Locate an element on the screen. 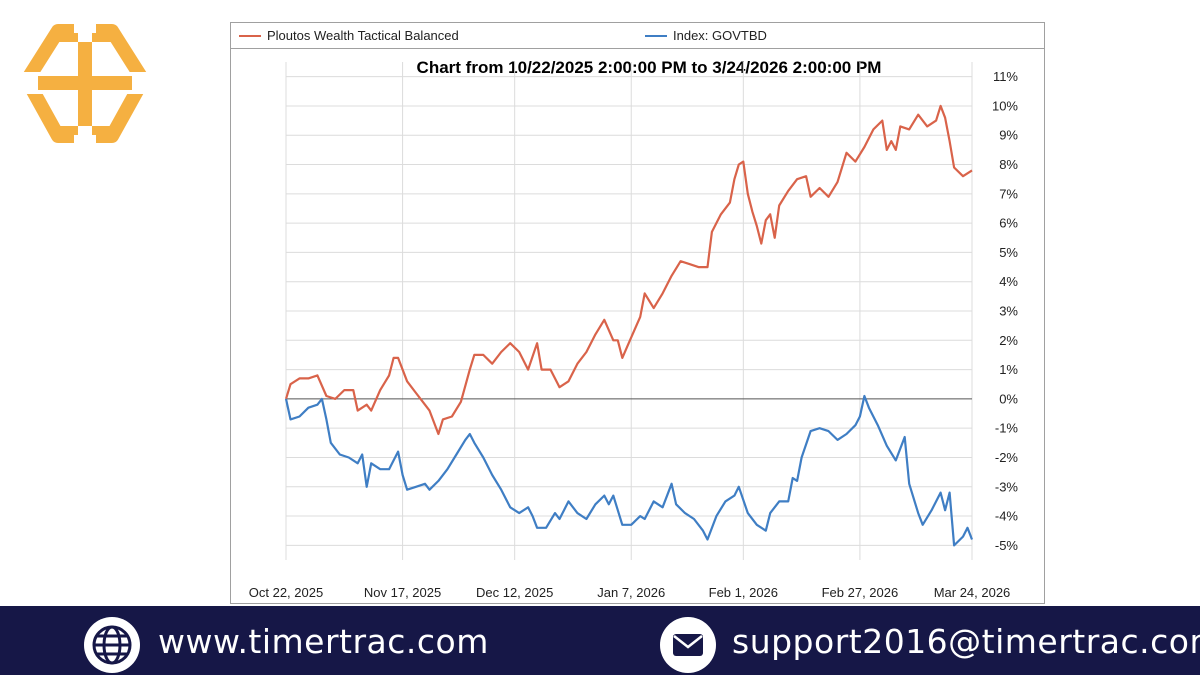  email-link: support2016@timertrac.com is located at coordinates (966, 641).